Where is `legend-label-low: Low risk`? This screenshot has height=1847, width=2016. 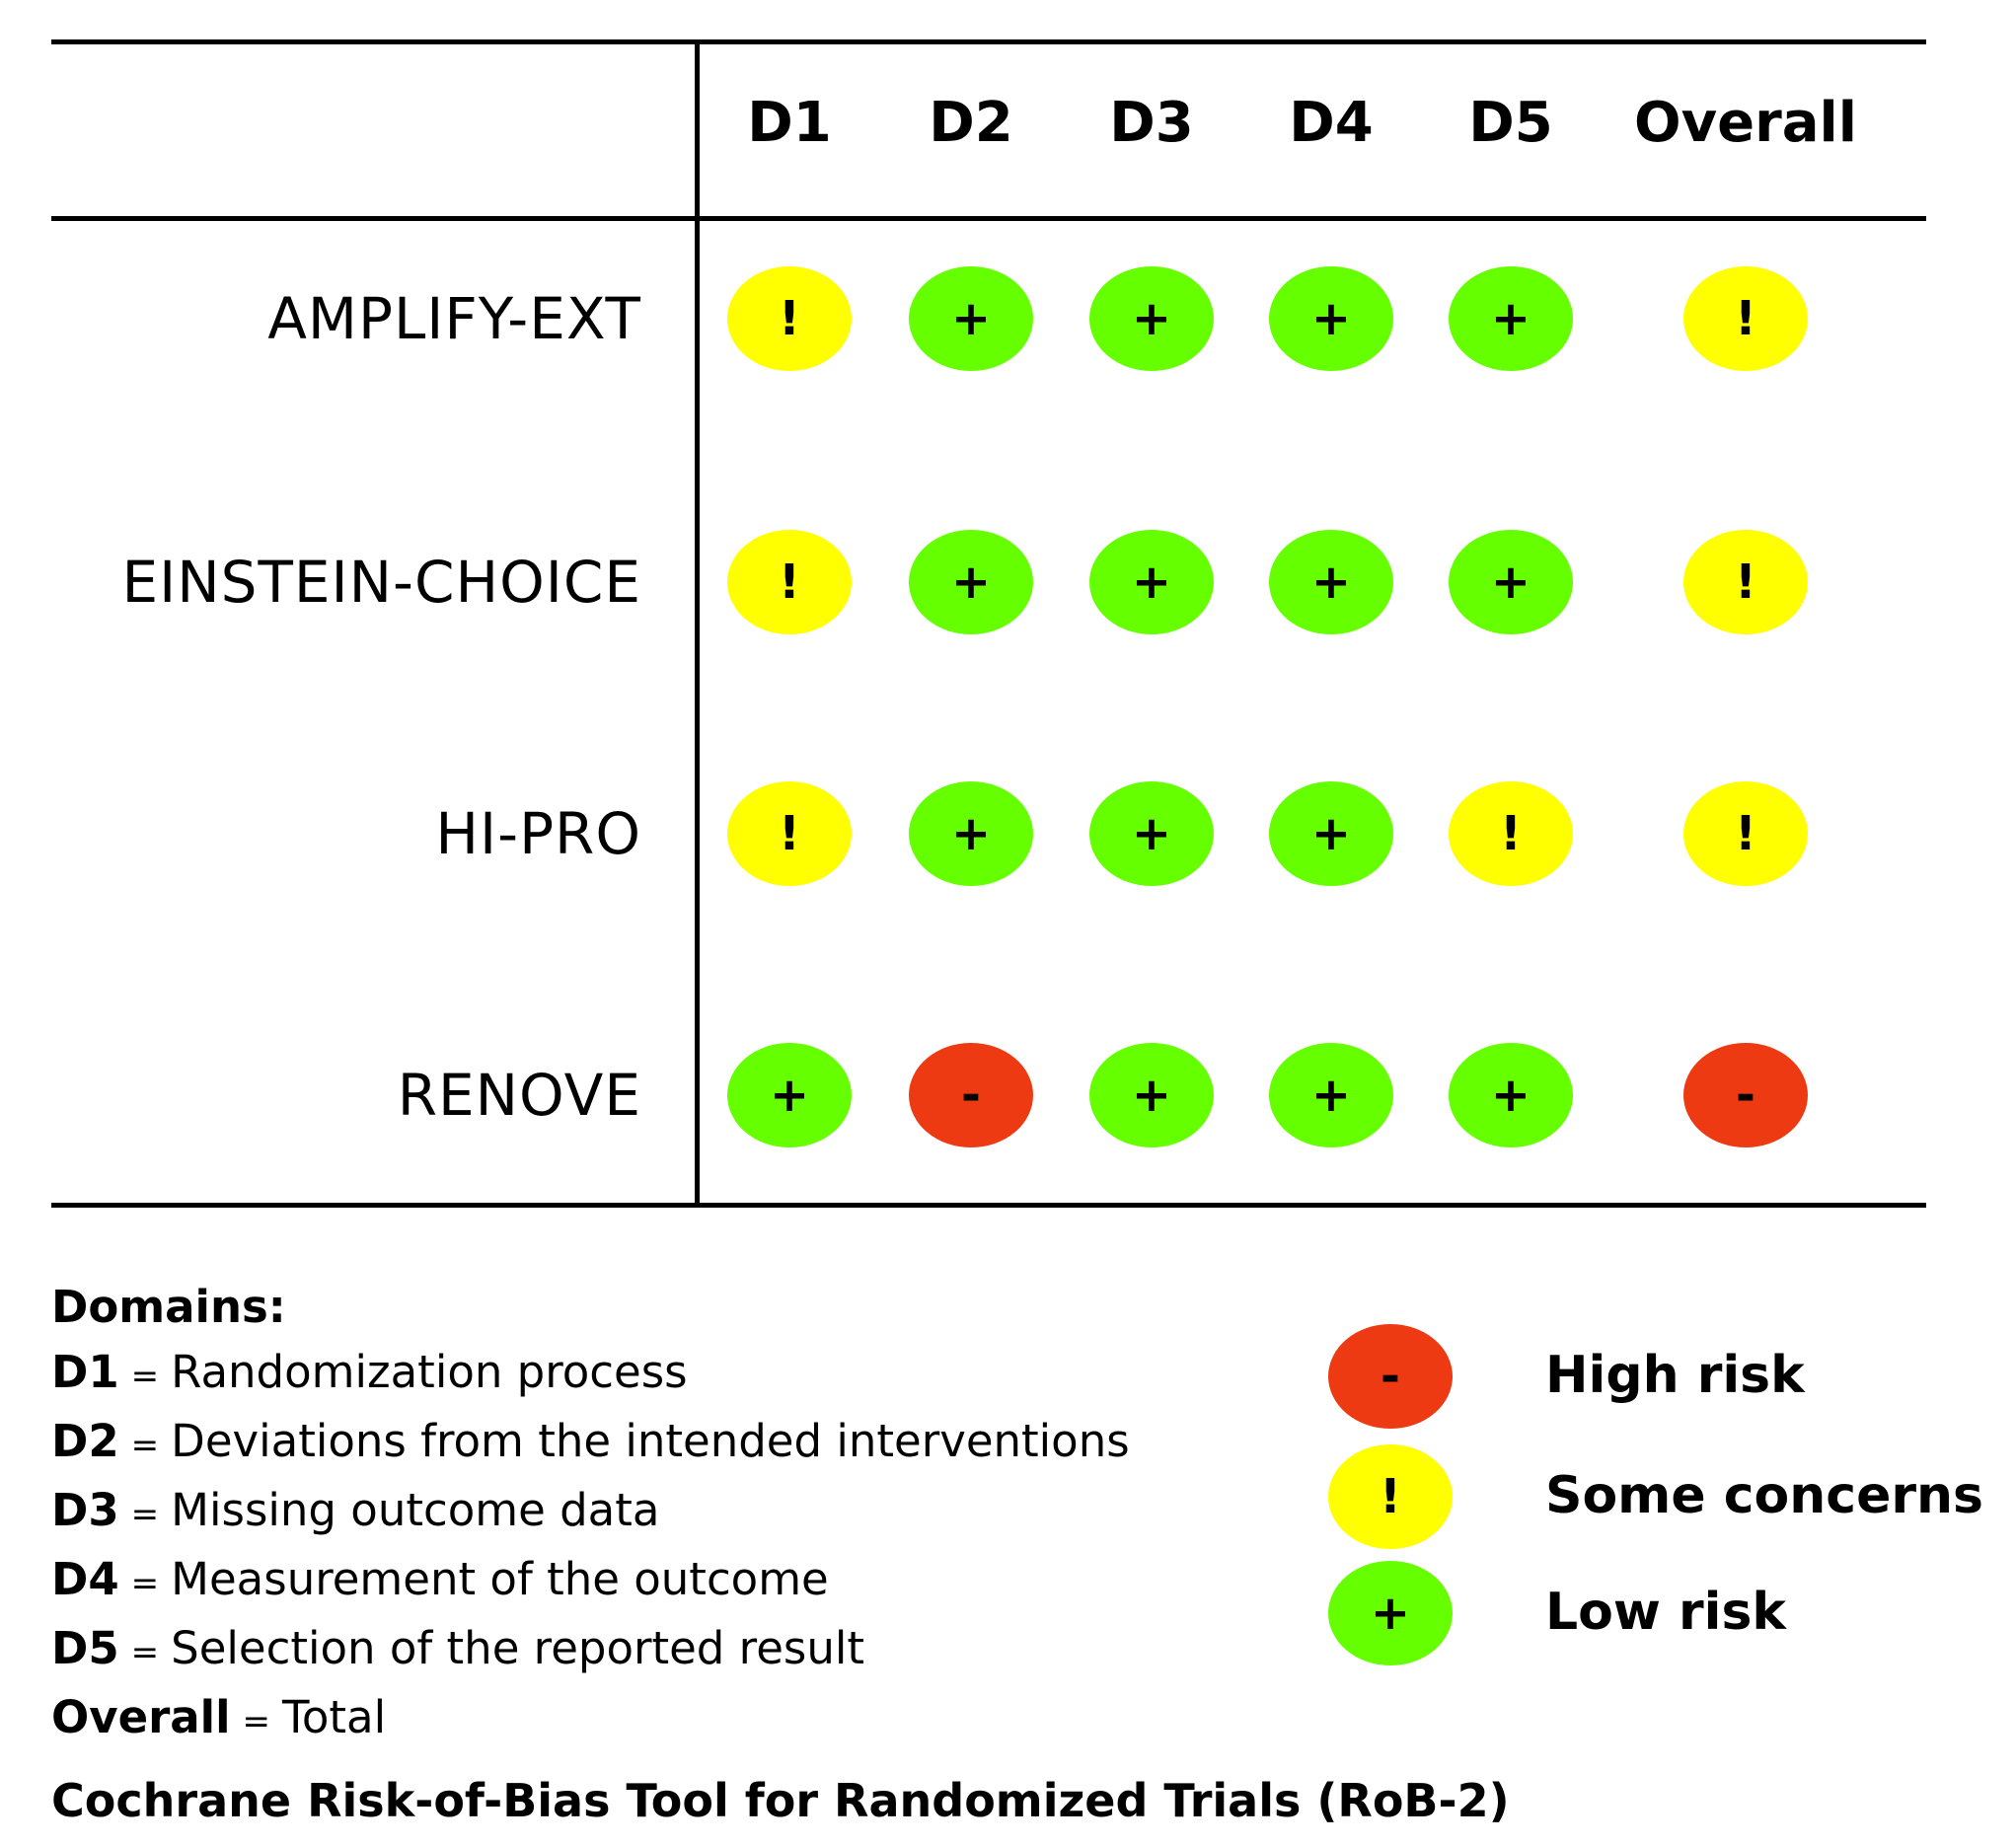 legend-label-low: Low risk is located at coordinates (1666, 1613).